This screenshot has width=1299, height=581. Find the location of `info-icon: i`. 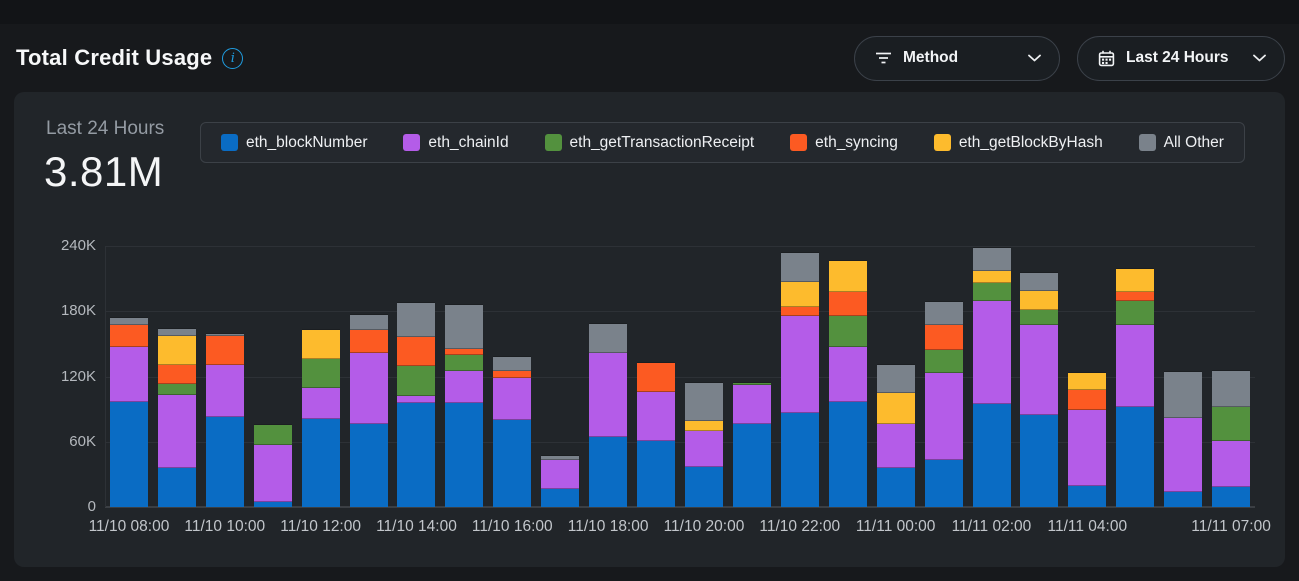

info-icon: i is located at coordinates (233, 58).